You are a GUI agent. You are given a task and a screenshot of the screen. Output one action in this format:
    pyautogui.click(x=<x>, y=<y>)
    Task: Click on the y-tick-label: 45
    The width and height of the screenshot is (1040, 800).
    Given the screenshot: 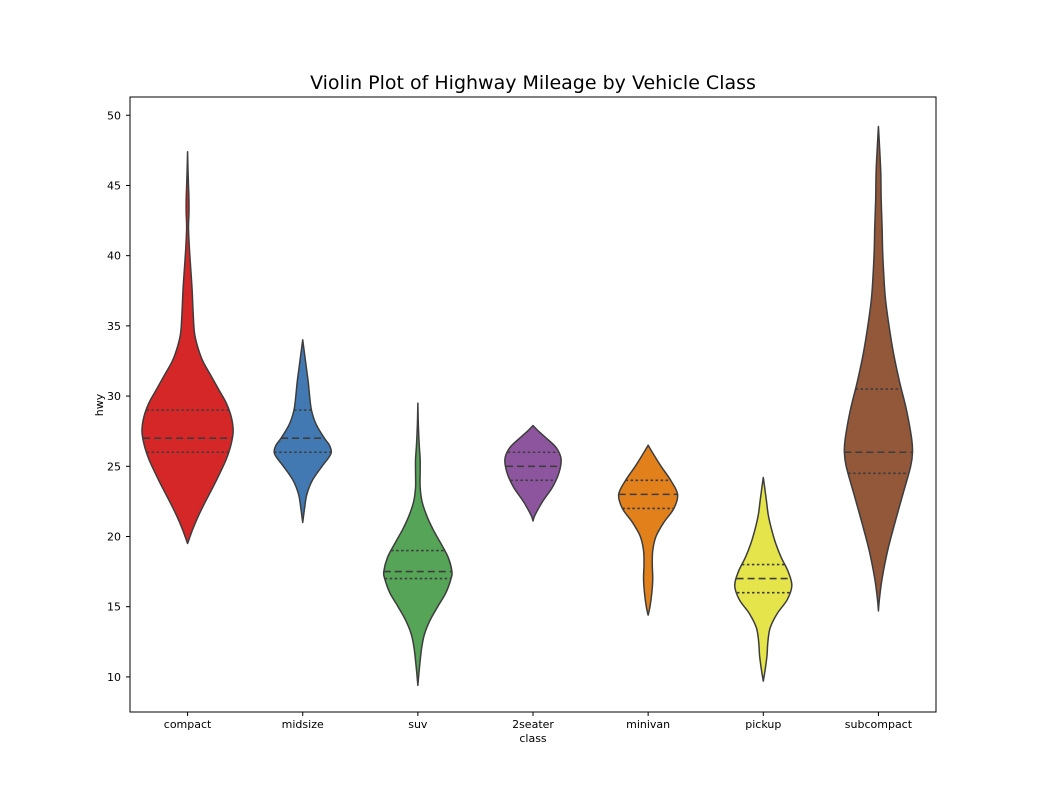 What is the action you would take?
    pyautogui.click(x=114, y=185)
    